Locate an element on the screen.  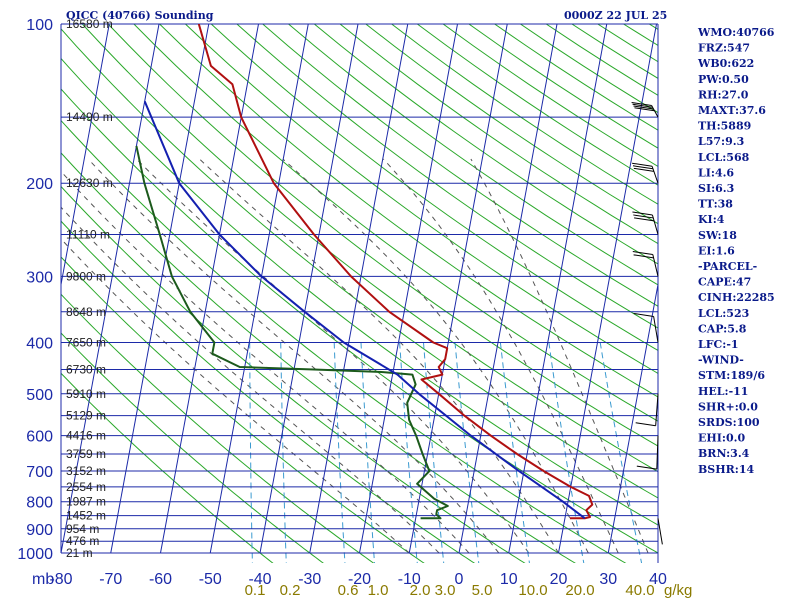
stability-index-line: EI:1.6 is located at coordinates (716, 250).